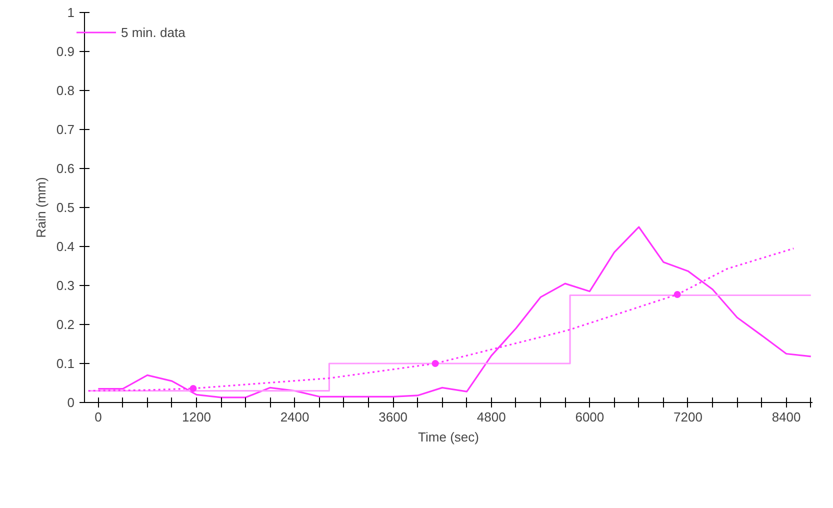 This screenshot has width=833, height=508. What do you see at coordinates (65, 51) in the screenshot?
I see `y-tick-label: 0.9` at bounding box center [65, 51].